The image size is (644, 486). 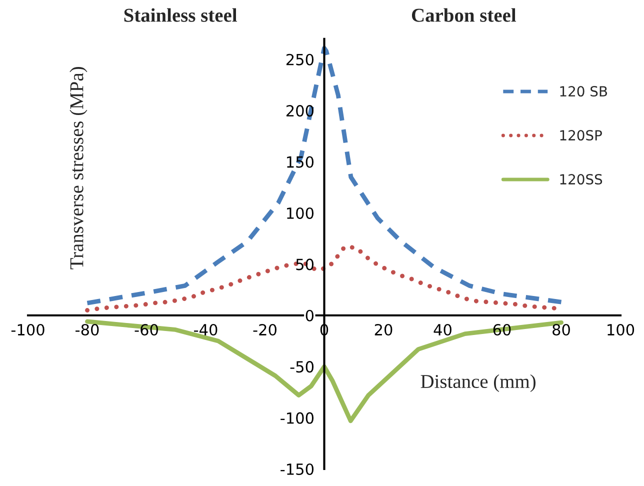 I want to click on y-axis-title: Transverse stresses (MPa), so click(x=79, y=168).